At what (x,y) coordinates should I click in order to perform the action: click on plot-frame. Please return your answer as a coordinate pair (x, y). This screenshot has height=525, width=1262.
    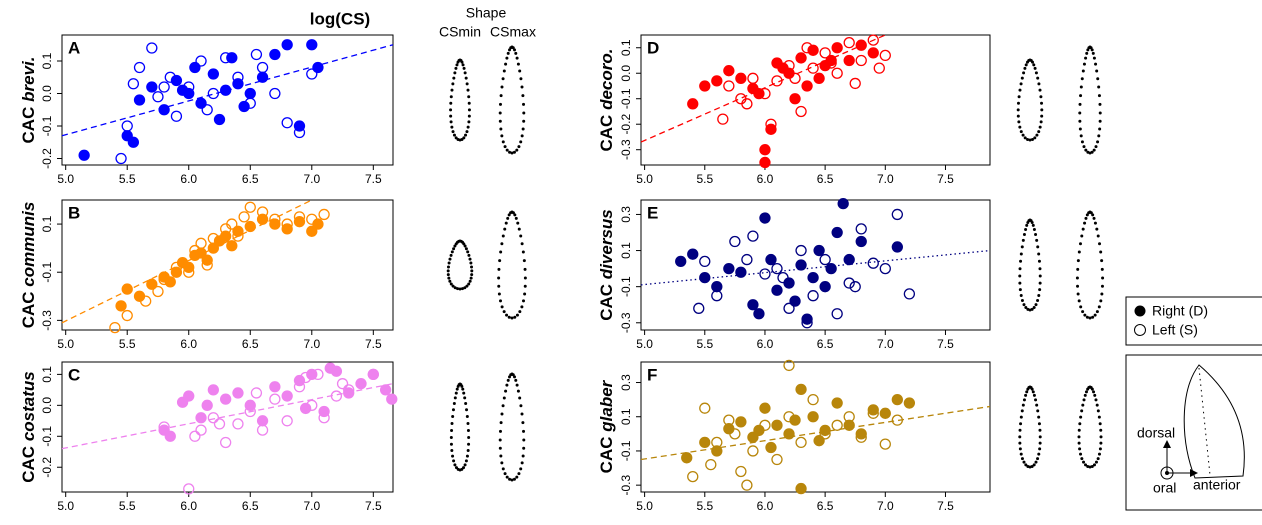
    Looking at the image, I should click on (227, 100).